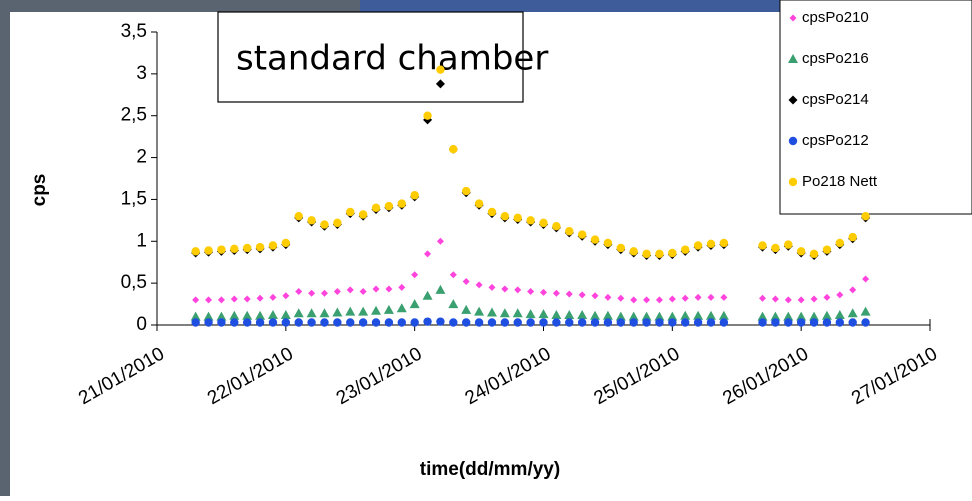 This screenshot has height=501, width=972. What do you see at coordinates (141, 240) in the screenshot?
I see `y-tick-label: 1` at bounding box center [141, 240].